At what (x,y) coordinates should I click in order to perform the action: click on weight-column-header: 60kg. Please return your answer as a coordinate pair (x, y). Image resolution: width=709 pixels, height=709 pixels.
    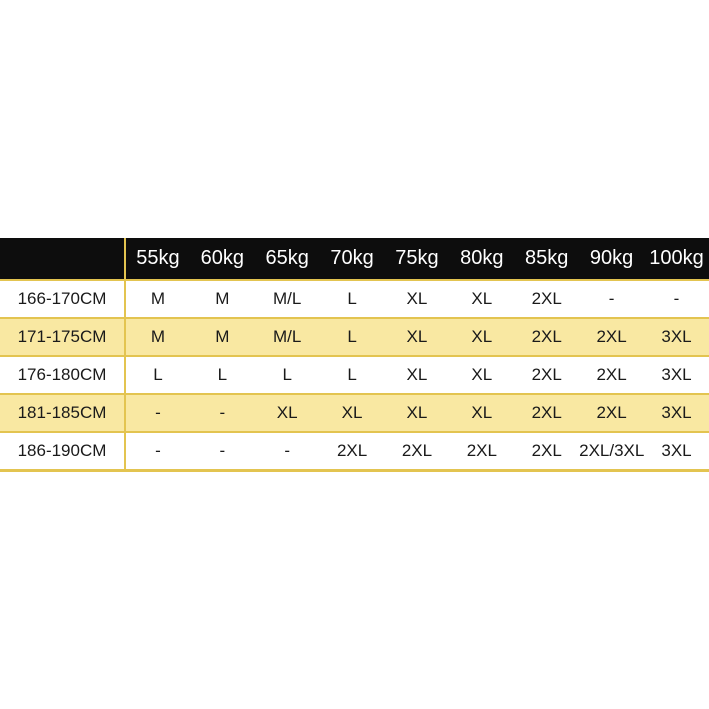
    Looking at the image, I should click on (222, 259).